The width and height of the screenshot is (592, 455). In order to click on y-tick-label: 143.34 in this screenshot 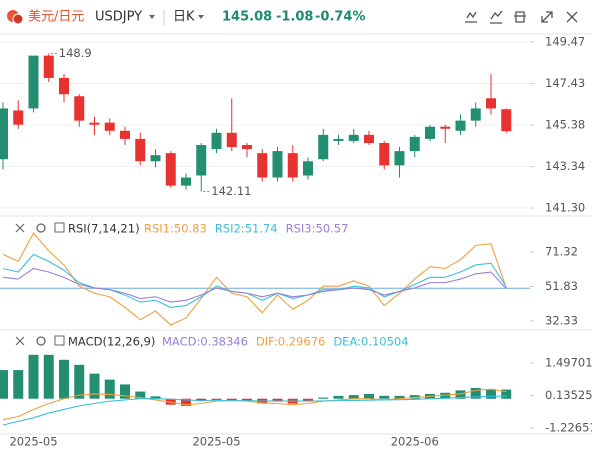, I will do `click(565, 166)`.